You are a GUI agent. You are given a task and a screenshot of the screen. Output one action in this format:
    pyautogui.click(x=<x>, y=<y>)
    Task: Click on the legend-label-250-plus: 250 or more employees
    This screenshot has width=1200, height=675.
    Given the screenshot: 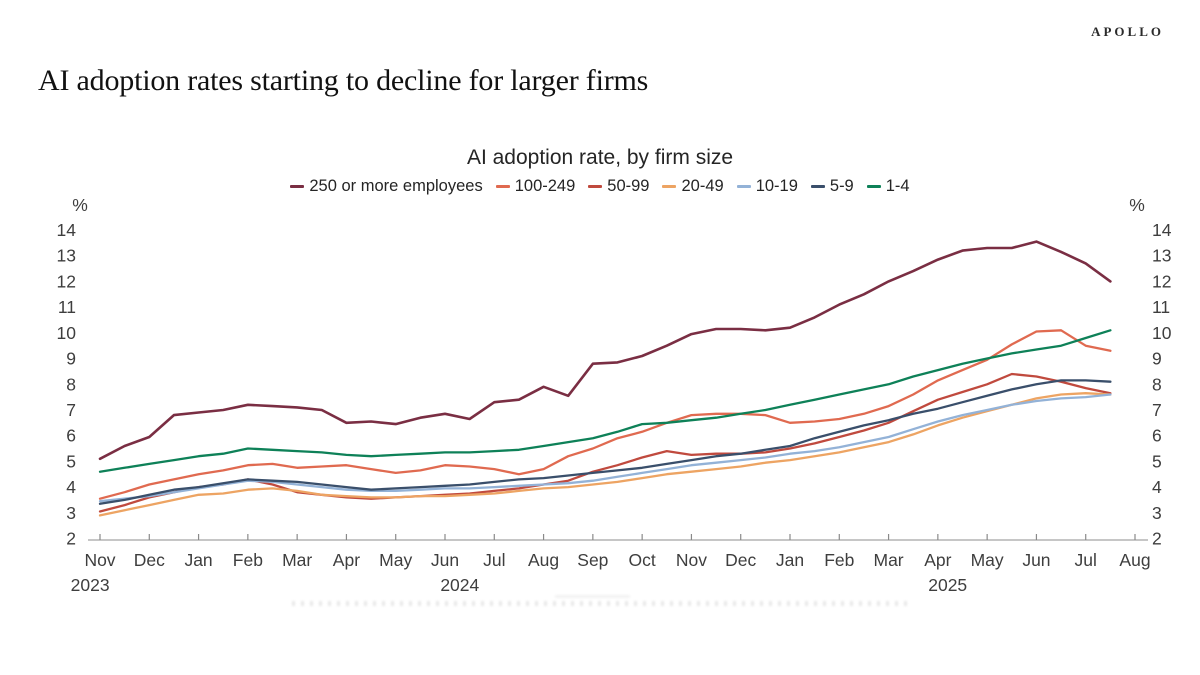 What is the action you would take?
    pyautogui.click(x=396, y=186)
    